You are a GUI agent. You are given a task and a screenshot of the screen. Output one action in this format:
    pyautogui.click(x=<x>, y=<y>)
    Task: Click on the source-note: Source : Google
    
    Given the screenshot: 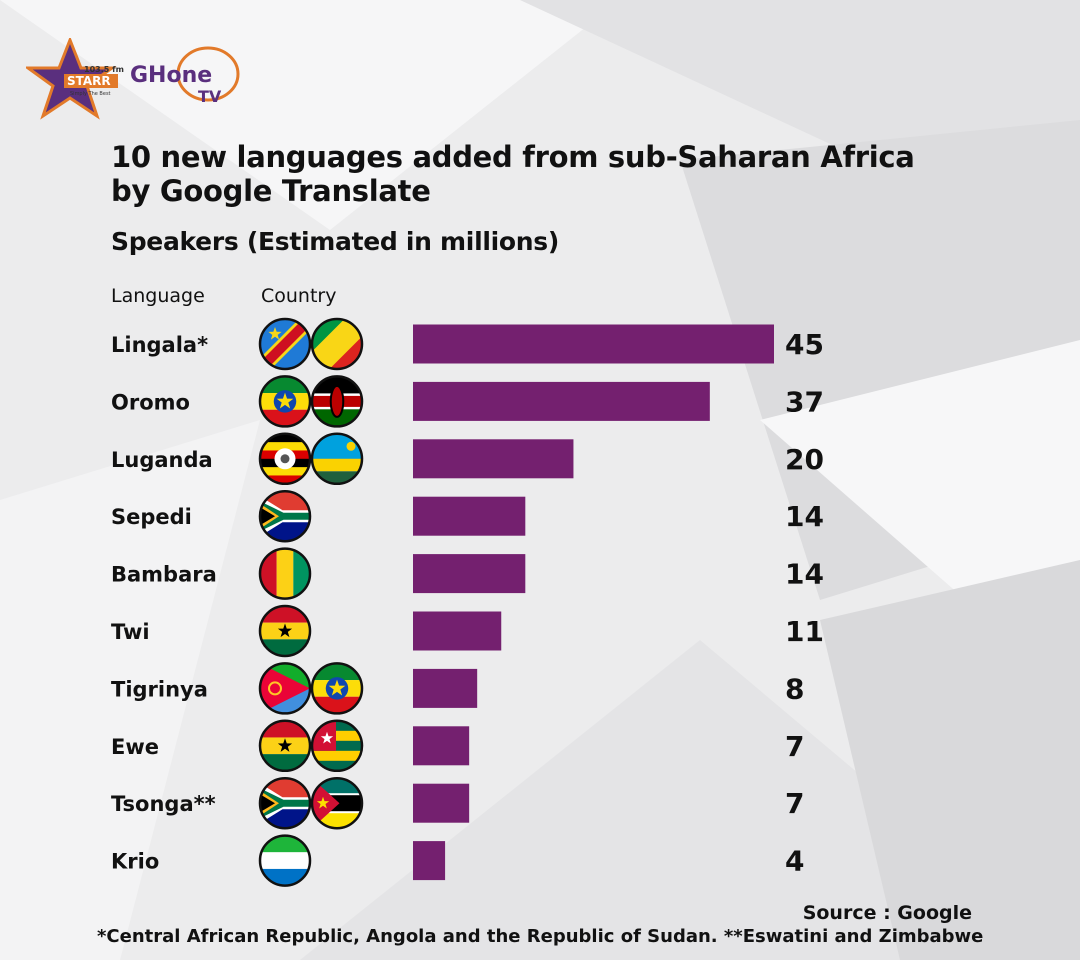 What is the action you would take?
    pyautogui.click(x=887, y=913)
    